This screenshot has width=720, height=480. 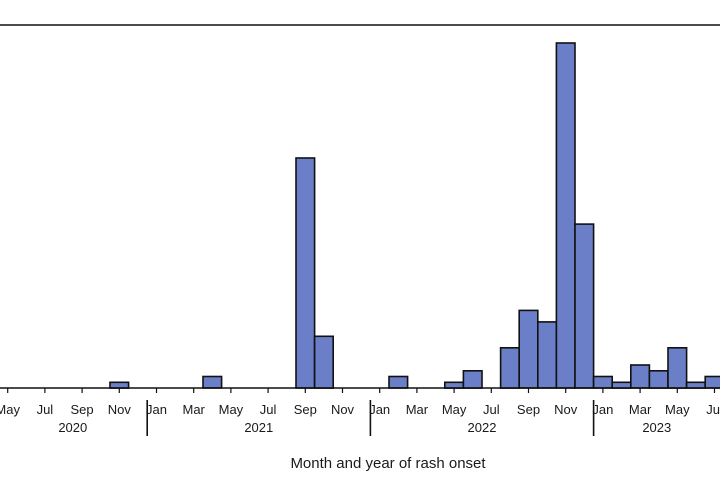 What do you see at coordinates (565, 215) in the screenshot?
I see `bar-nov-2022` at bounding box center [565, 215].